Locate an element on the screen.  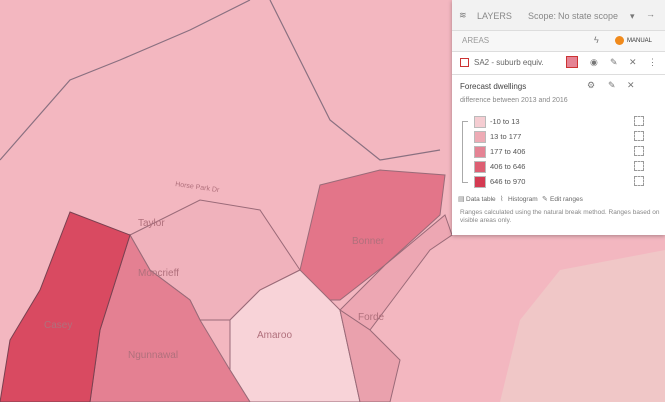
legend-label: 177 to 406 is located at coordinates (508, 151).